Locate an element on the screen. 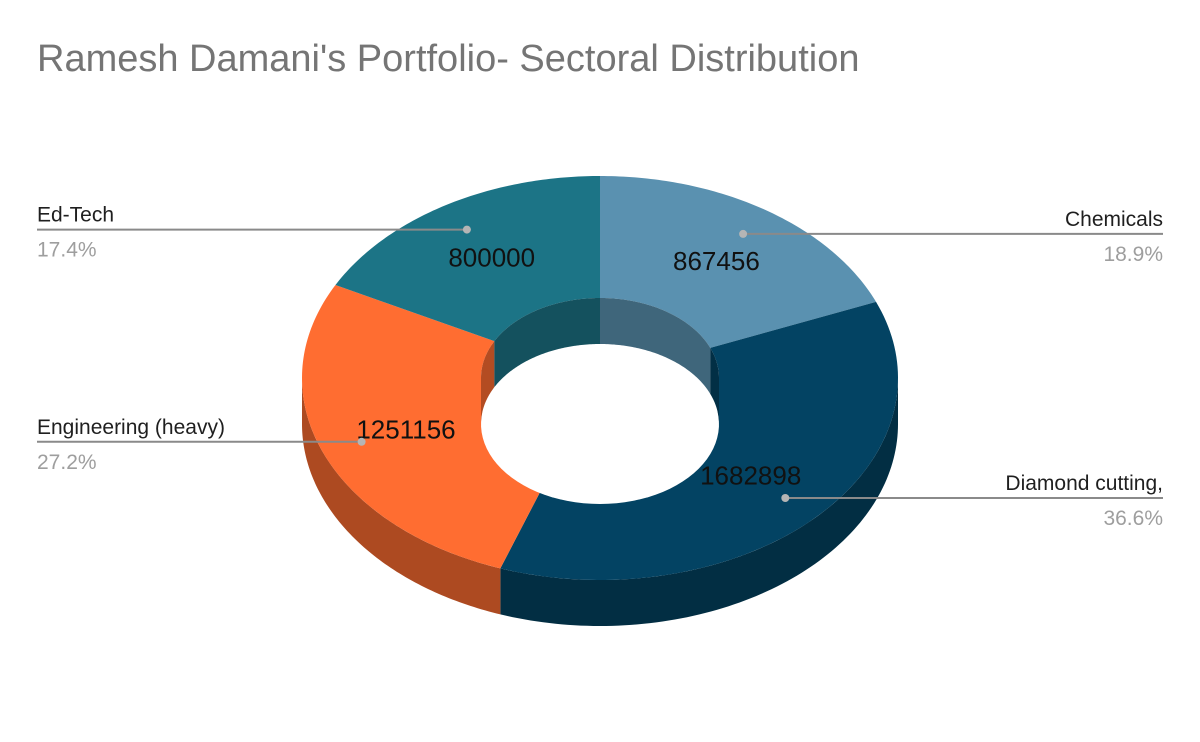 The height and width of the screenshot is (742, 1200). value-labels: 867456 1682898 1251156 800000 is located at coordinates (578, 367).